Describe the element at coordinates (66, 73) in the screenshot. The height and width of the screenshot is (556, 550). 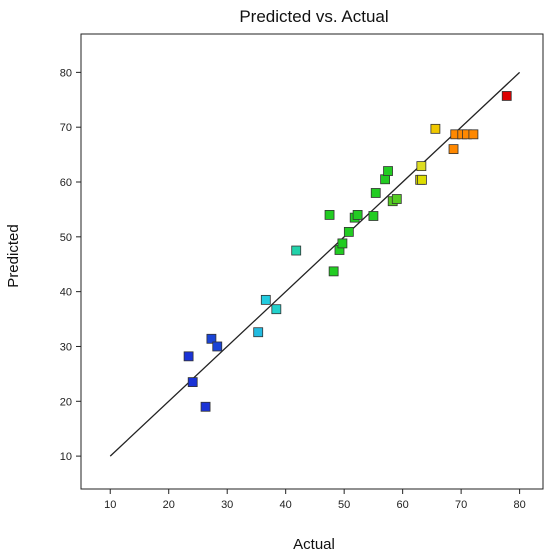
I see `y-tick-label: 80` at that location.